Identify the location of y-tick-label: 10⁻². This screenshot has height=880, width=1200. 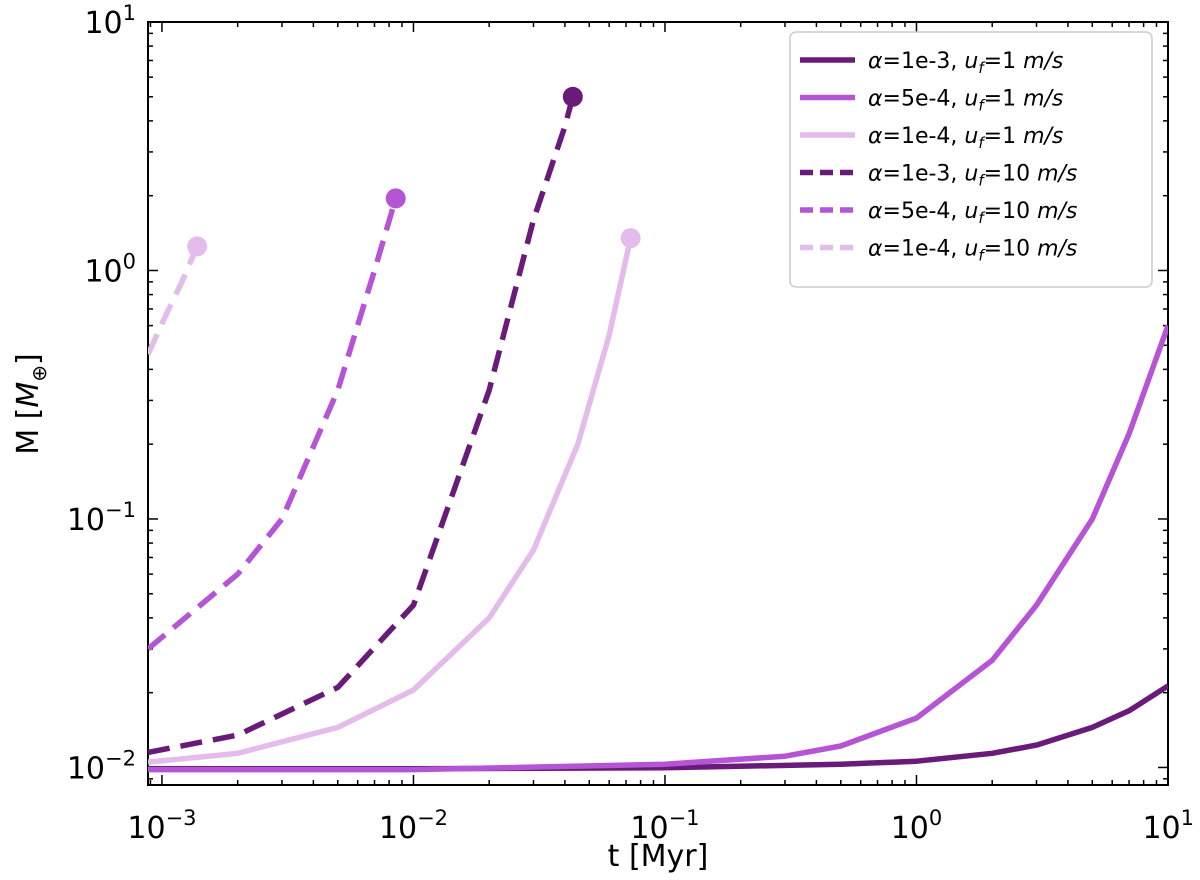
(101, 766).